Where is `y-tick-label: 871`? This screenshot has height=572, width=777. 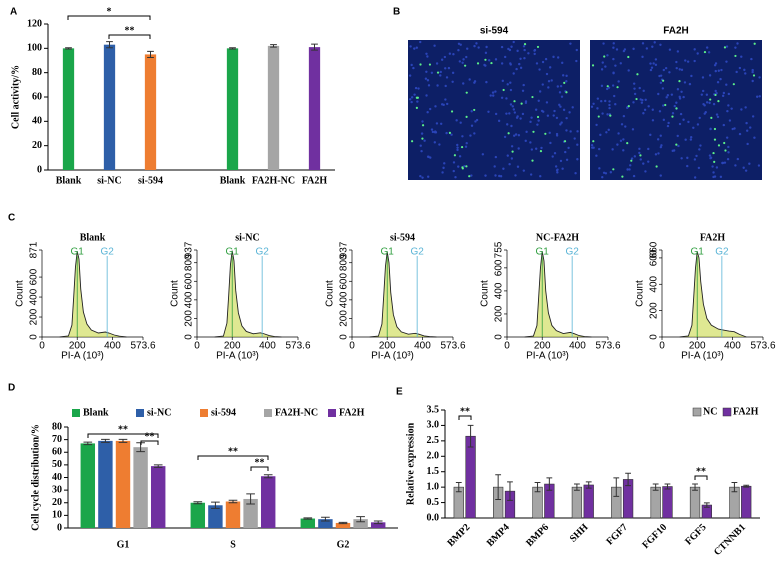
y-tick-label: 871 is located at coordinates (34, 249).